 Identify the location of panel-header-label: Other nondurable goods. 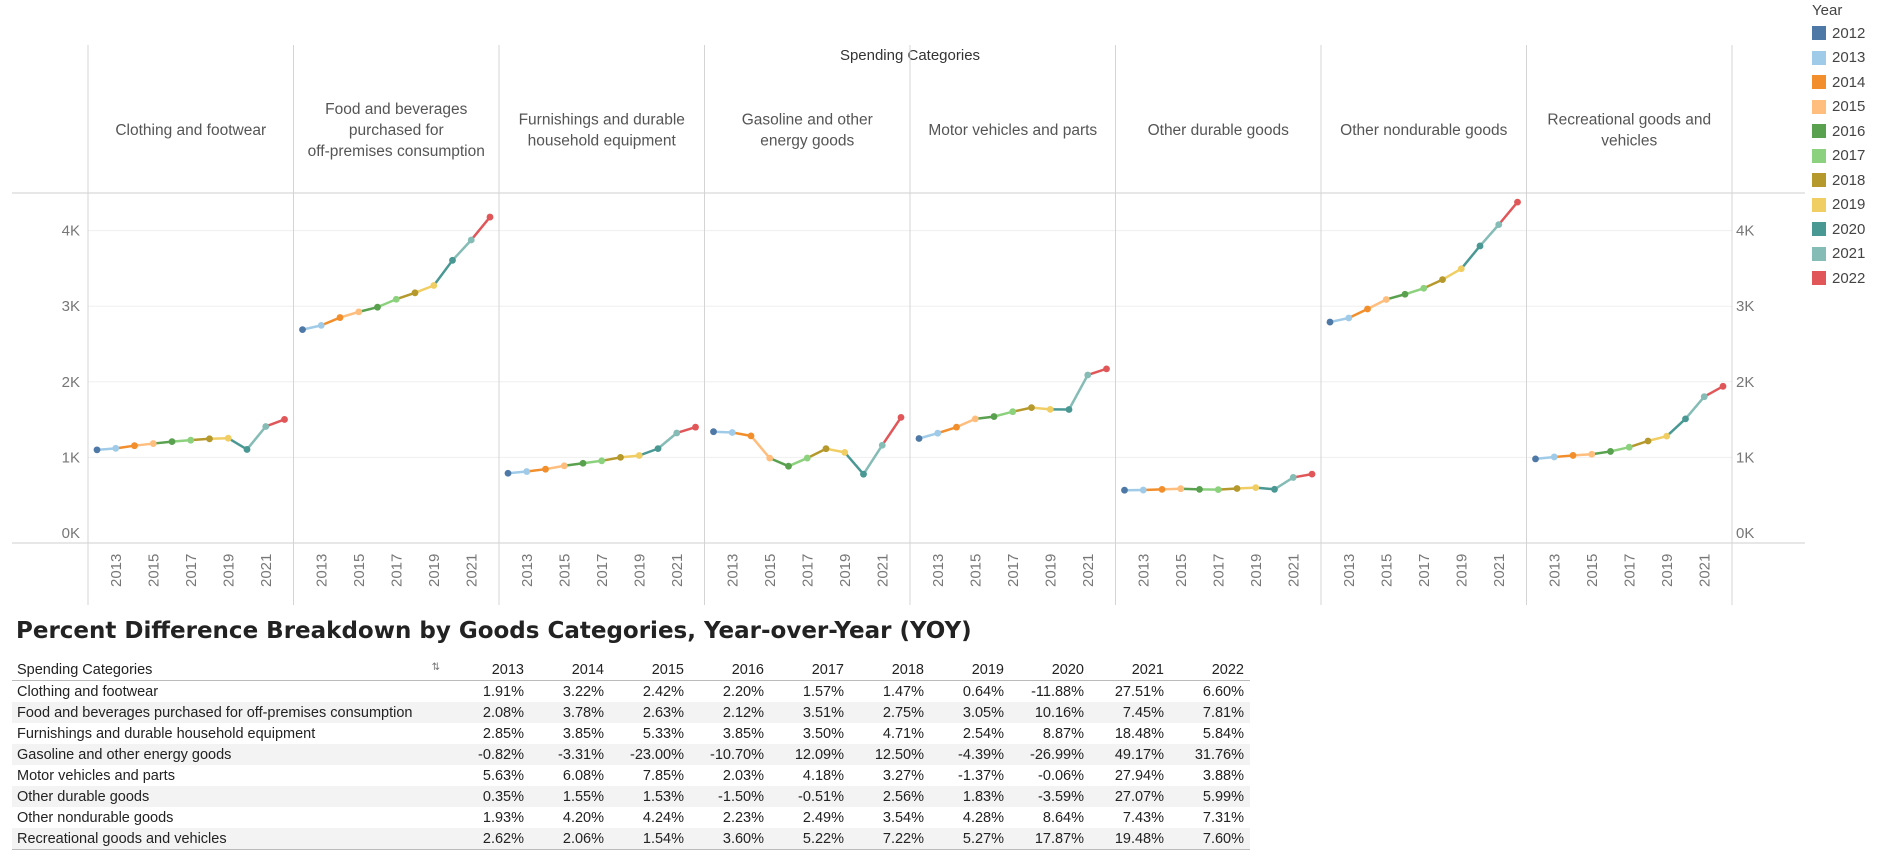
(1423, 130).